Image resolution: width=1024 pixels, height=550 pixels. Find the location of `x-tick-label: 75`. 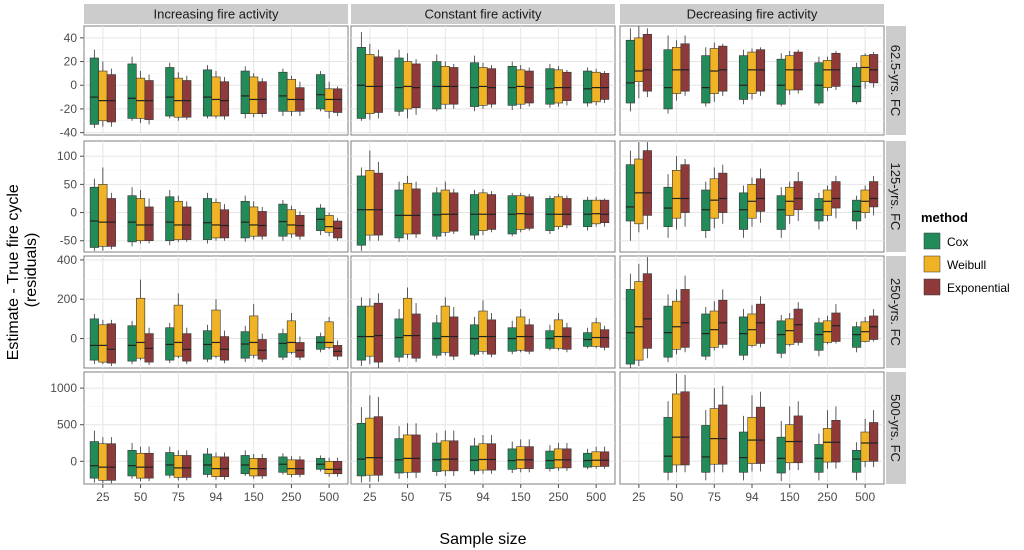

x-tick-label: 75 is located at coordinates (179, 497).